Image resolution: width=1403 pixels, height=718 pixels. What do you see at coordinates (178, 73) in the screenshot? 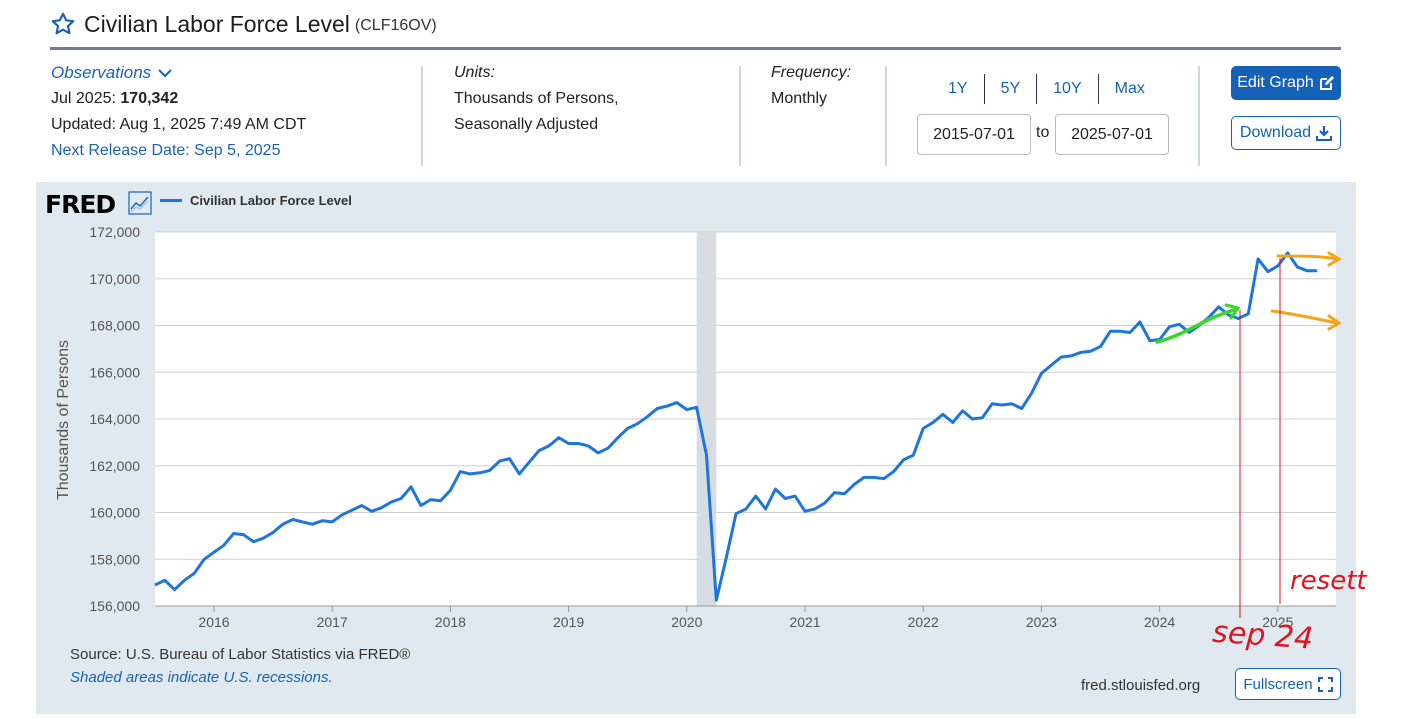
I see `observations-toggle: Observations` at bounding box center [178, 73].